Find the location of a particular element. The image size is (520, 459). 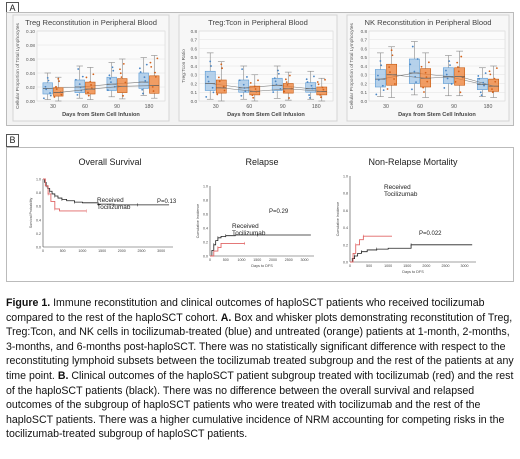

curve-tocilizumab is located at coordinates (371, 249).